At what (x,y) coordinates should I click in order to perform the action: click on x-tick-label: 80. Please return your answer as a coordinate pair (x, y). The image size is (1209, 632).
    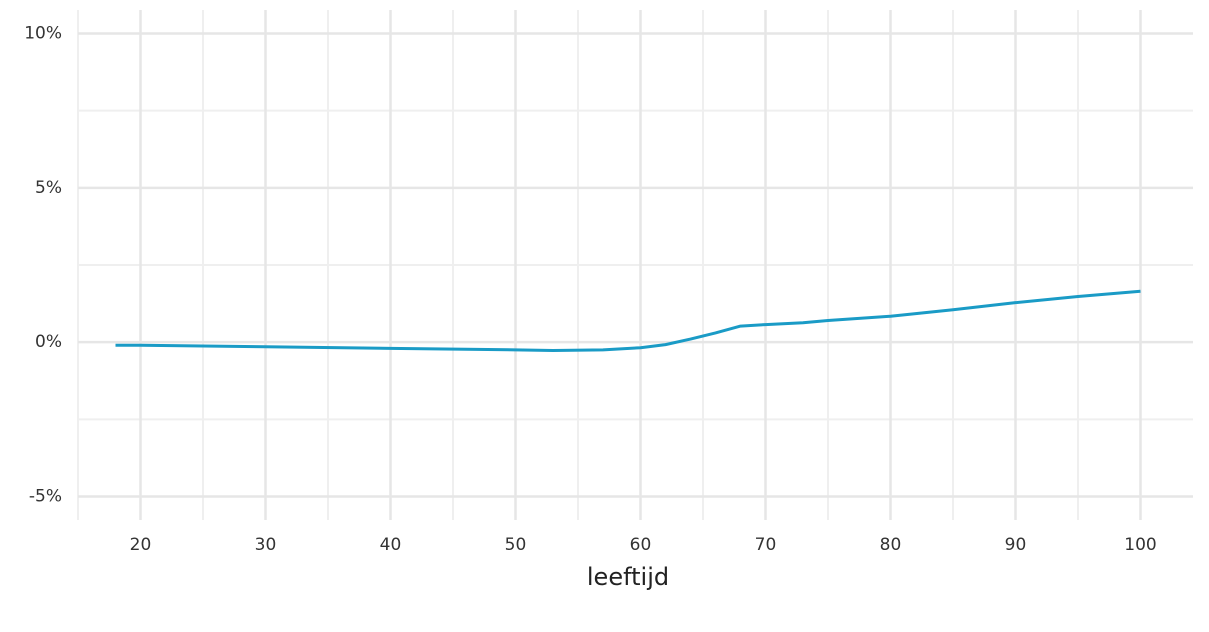
    Looking at the image, I should click on (891, 545).